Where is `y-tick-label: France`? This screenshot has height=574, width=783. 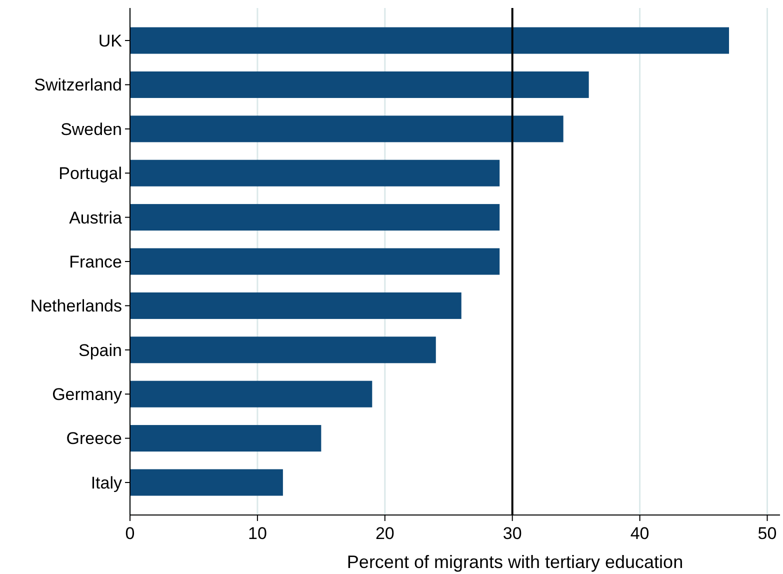 y-tick-label: France is located at coordinates (95, 262).